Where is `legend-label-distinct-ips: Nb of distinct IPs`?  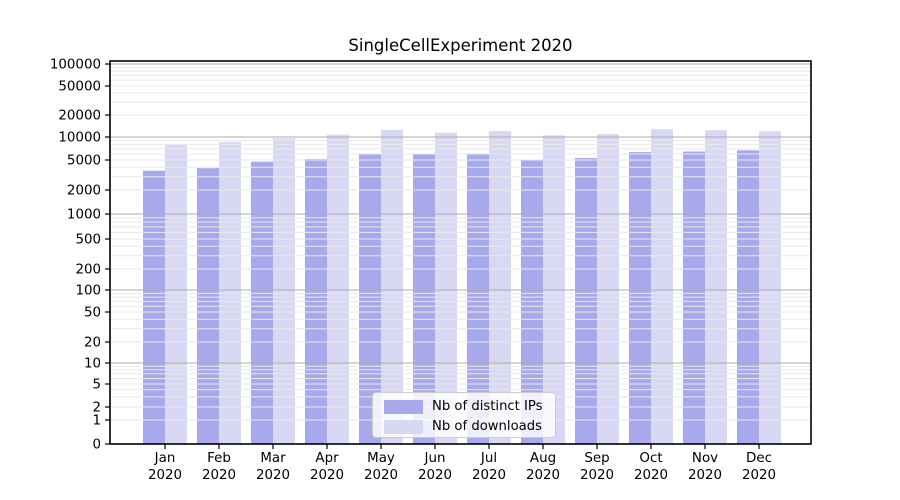 legend-label-distinct-ips: Nb of distinct IPs is located at coordinates (487, 406).